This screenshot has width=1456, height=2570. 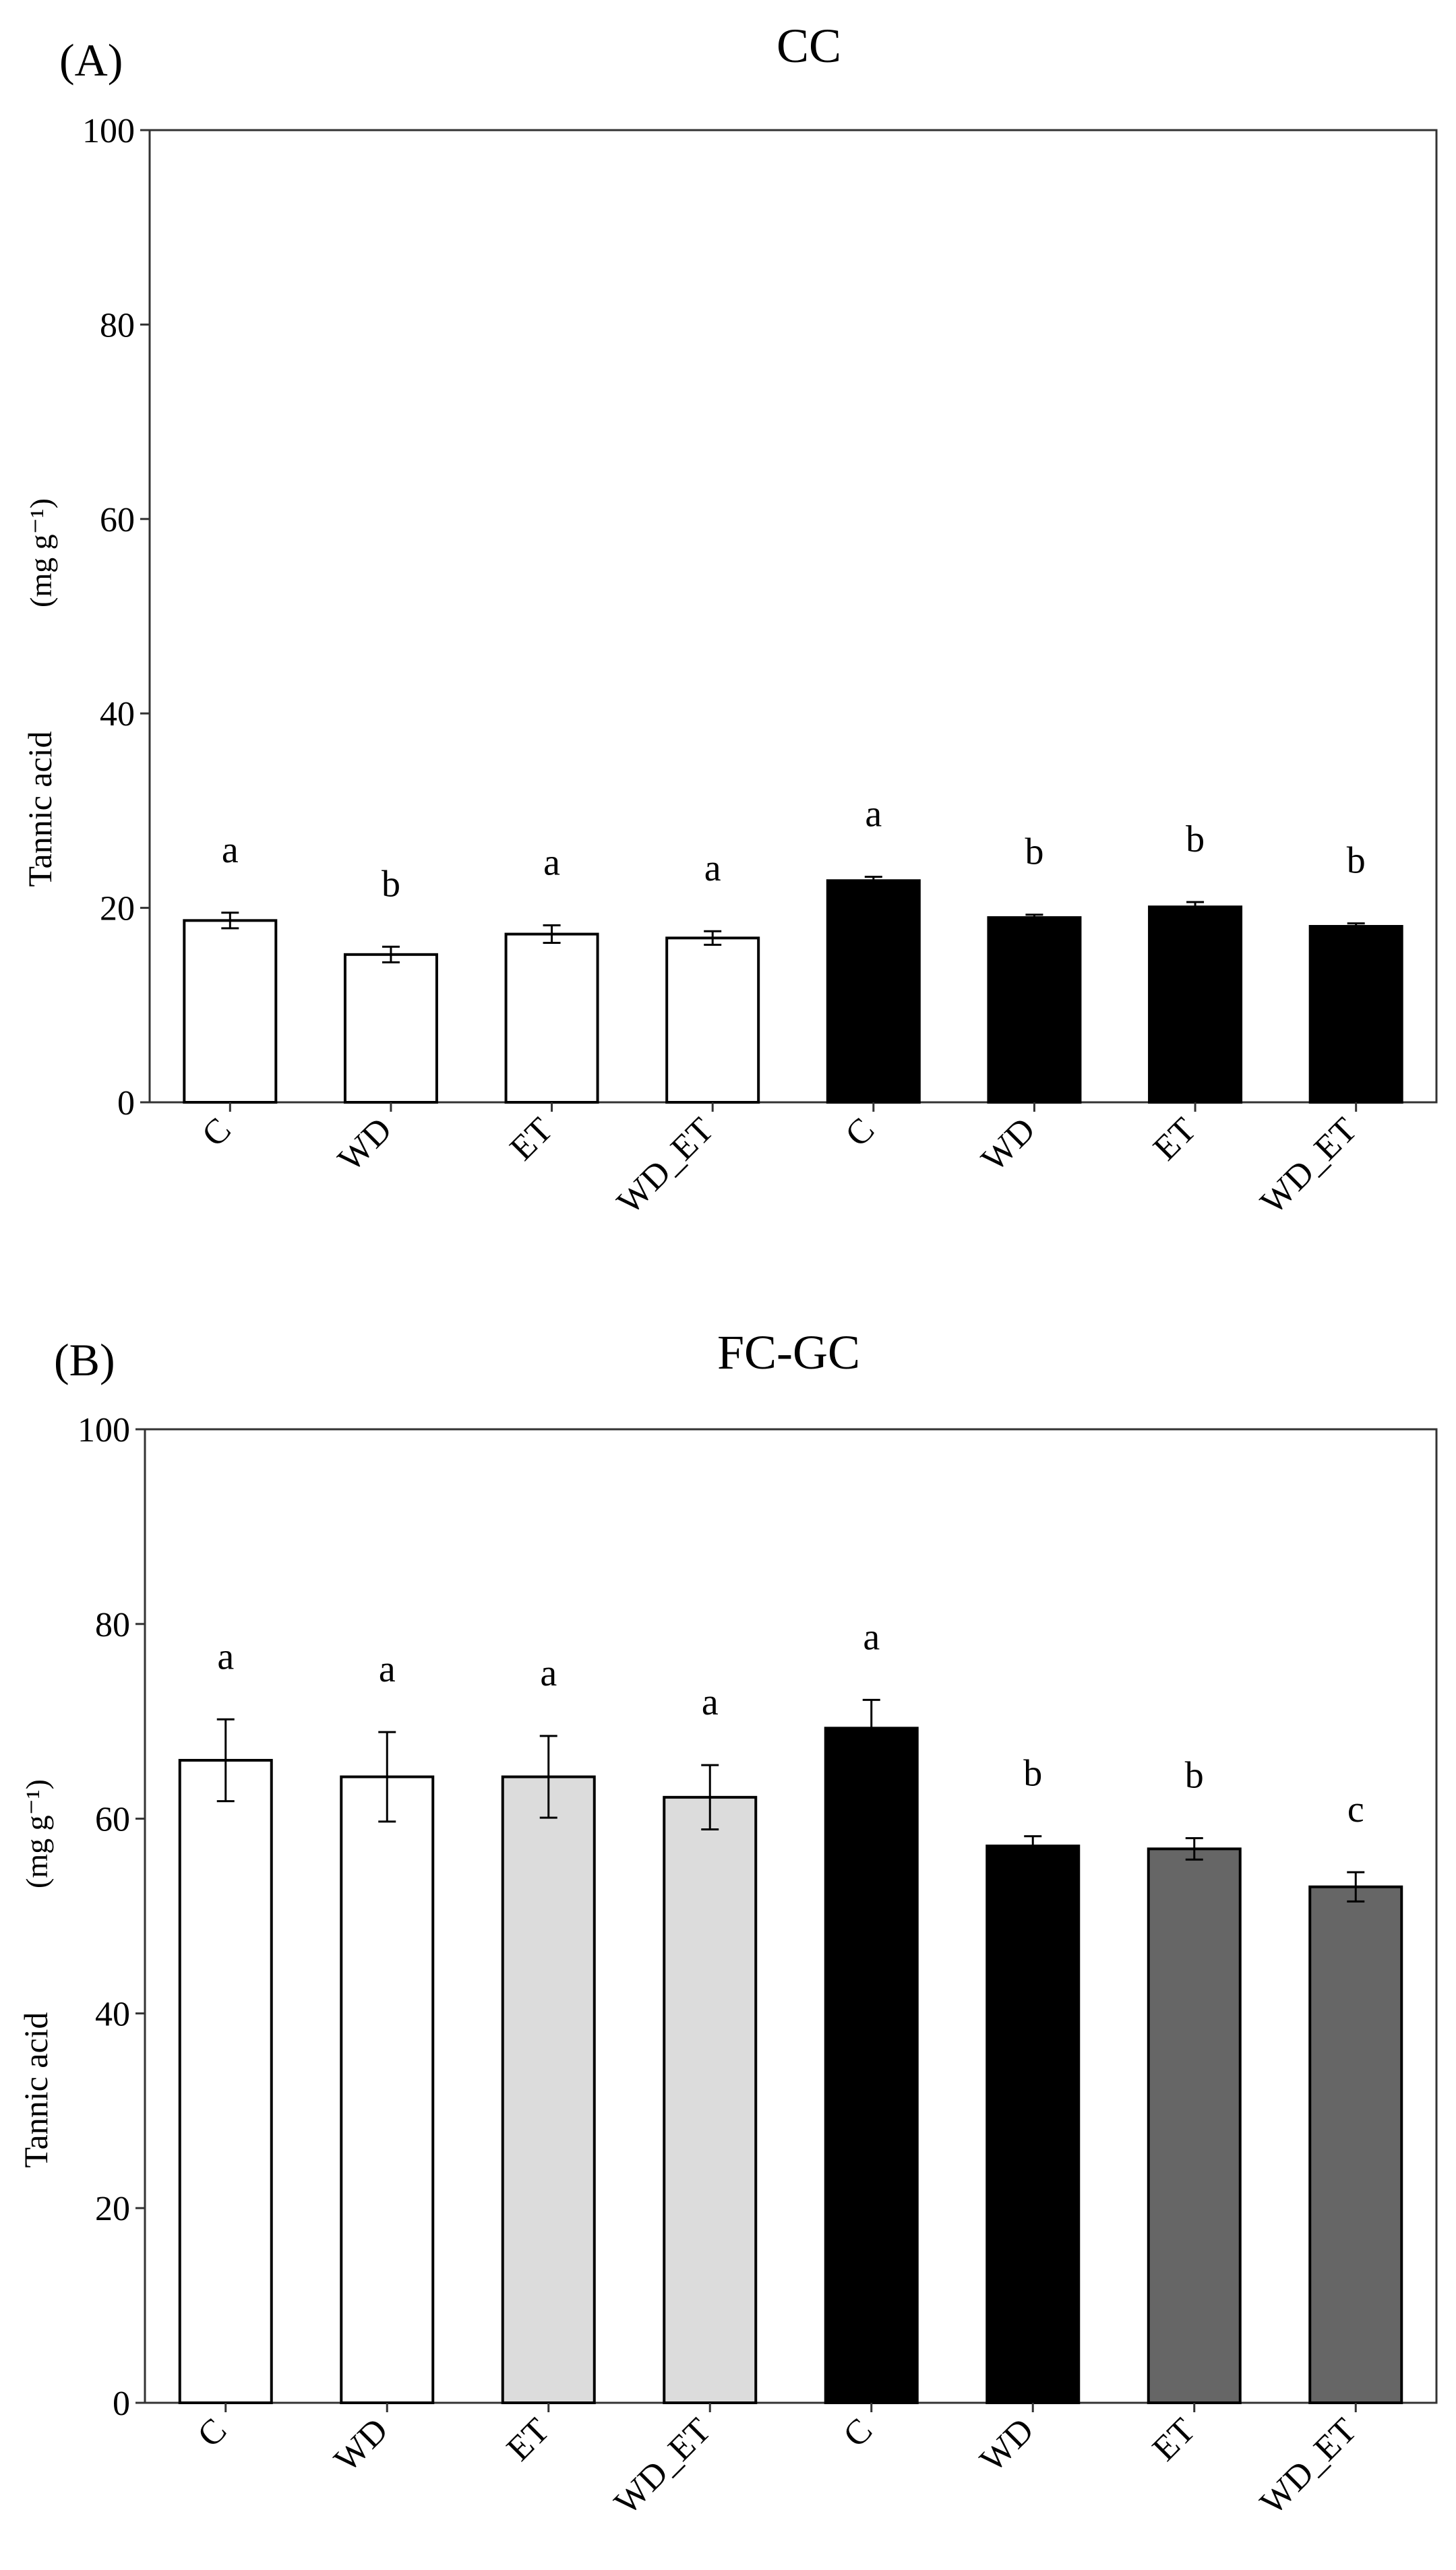 I want to click on chart-title: FC-GC, so click(x=788, y=1352).